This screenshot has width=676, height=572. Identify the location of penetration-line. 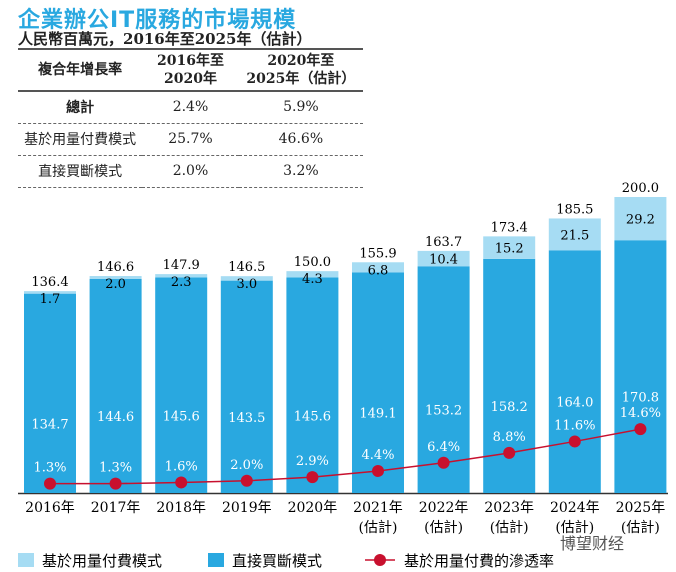
(345, 456).